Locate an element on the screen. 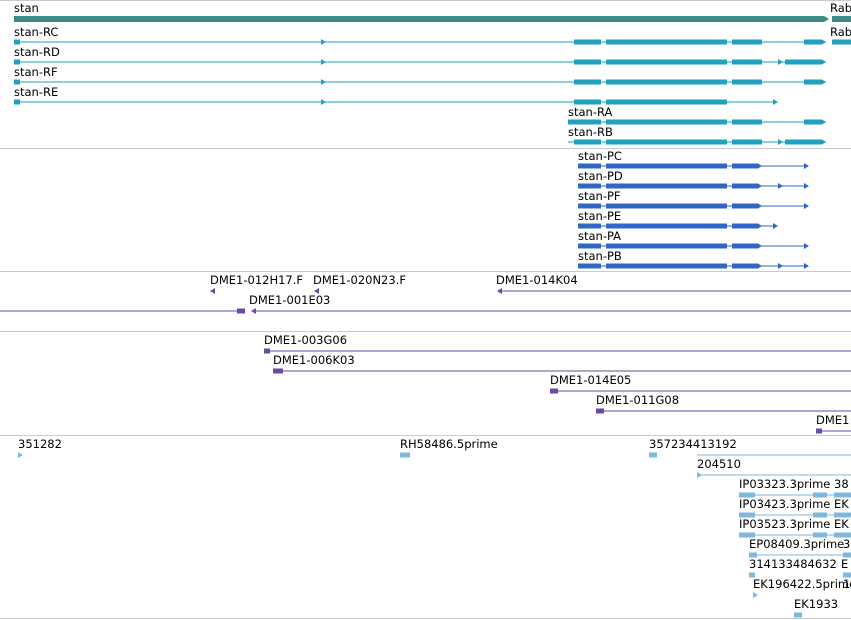  clone-label-dme1-012h17f: DME1-012H17.F is located at coordinates (257, 280).